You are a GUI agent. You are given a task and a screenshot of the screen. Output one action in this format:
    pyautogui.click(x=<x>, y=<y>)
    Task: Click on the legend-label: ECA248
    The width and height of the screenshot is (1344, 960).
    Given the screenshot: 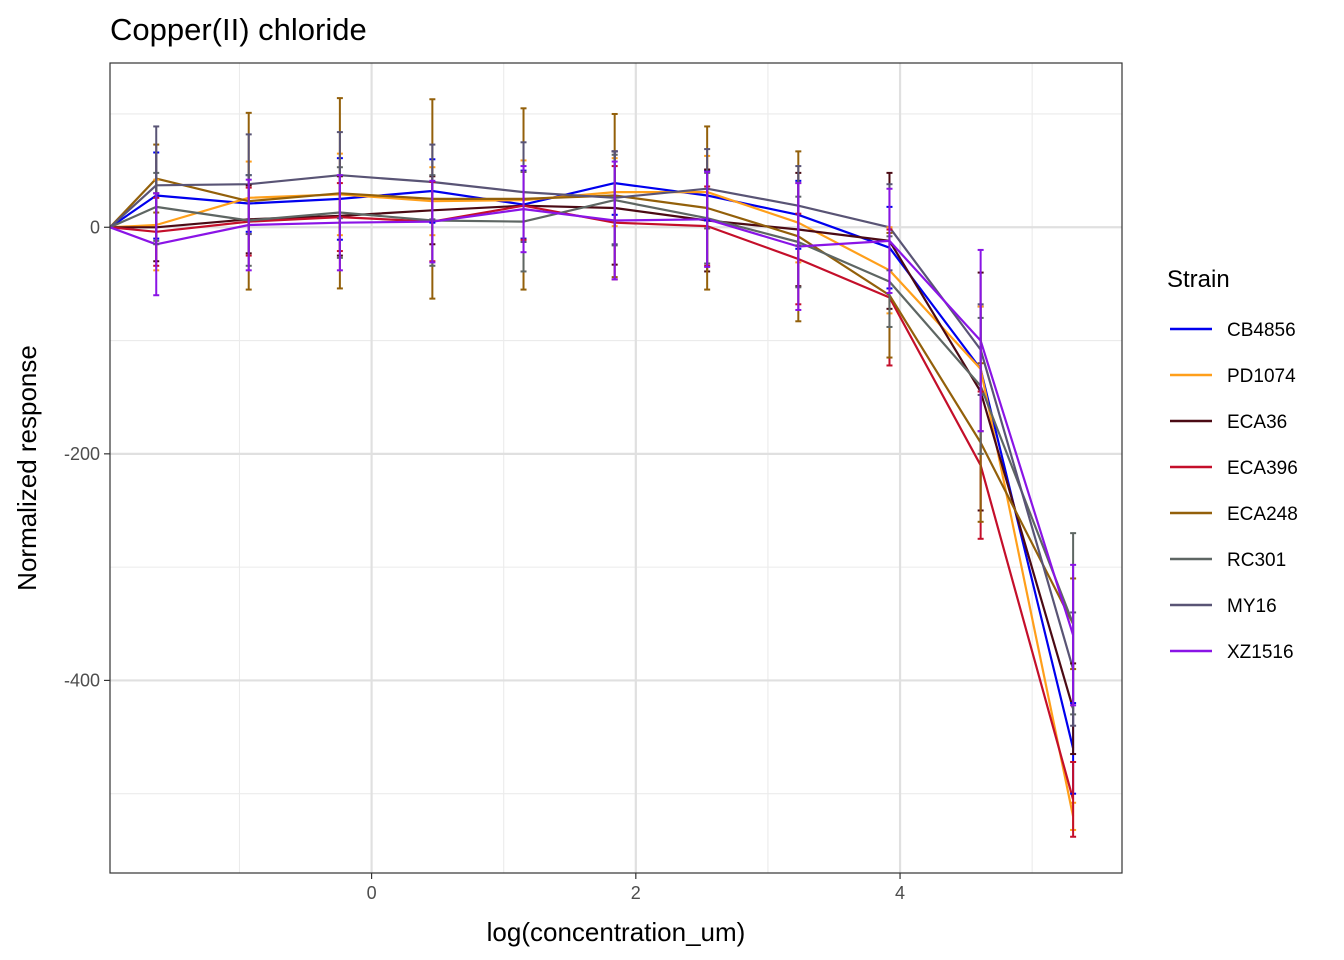 What is the action you would take?
    pyautogui.click(x=1262, y=514)
    